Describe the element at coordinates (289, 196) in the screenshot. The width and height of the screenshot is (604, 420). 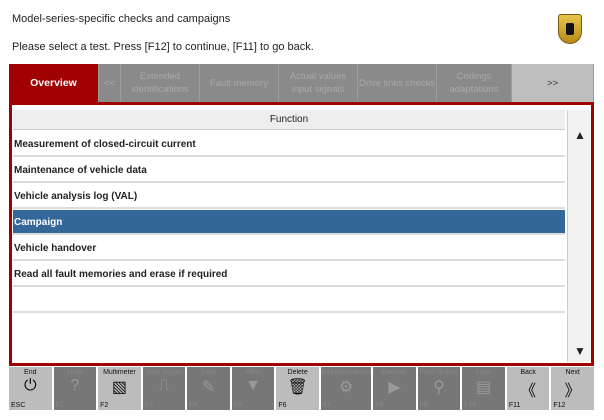
I see `list-item: Vehicle analysis log (VAL)` at that location.